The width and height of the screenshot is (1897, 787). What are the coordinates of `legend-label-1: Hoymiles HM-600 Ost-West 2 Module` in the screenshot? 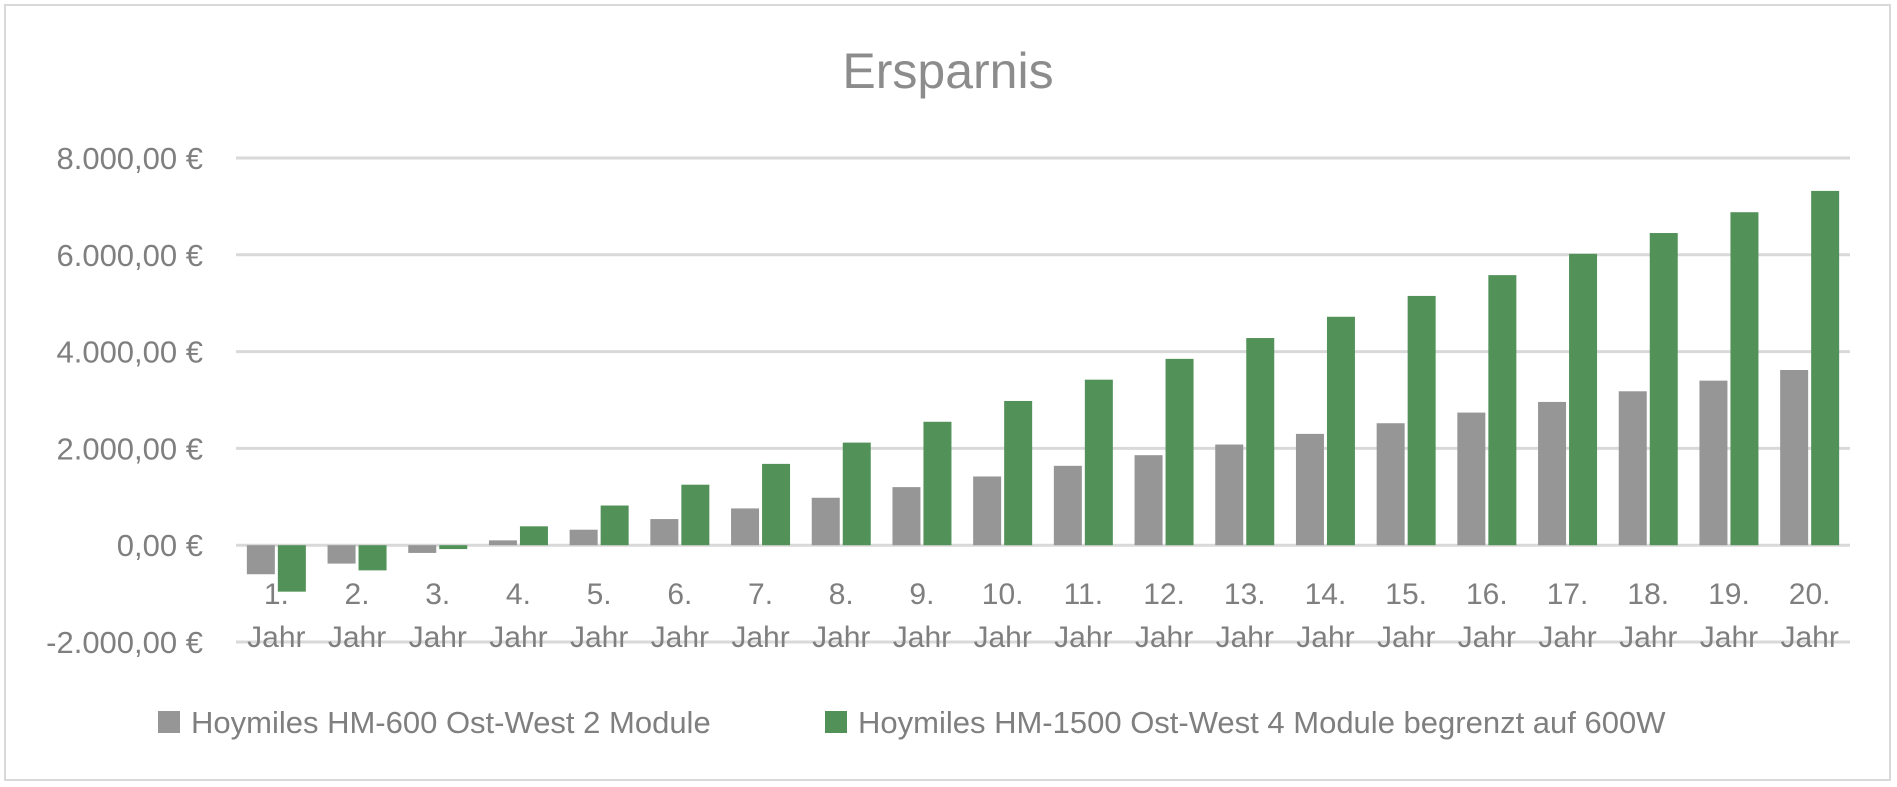 It's located at (451, 722).